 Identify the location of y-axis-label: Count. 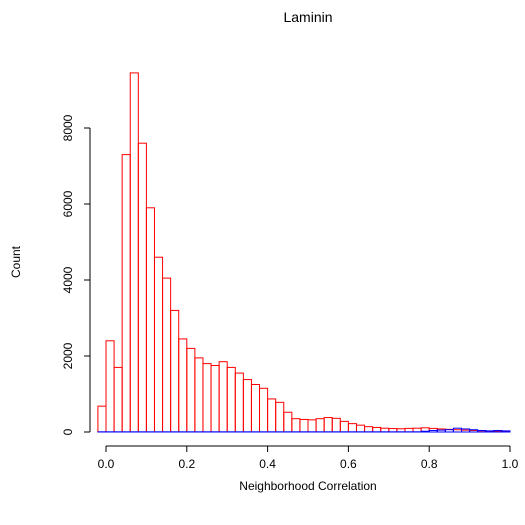
(16, 261).